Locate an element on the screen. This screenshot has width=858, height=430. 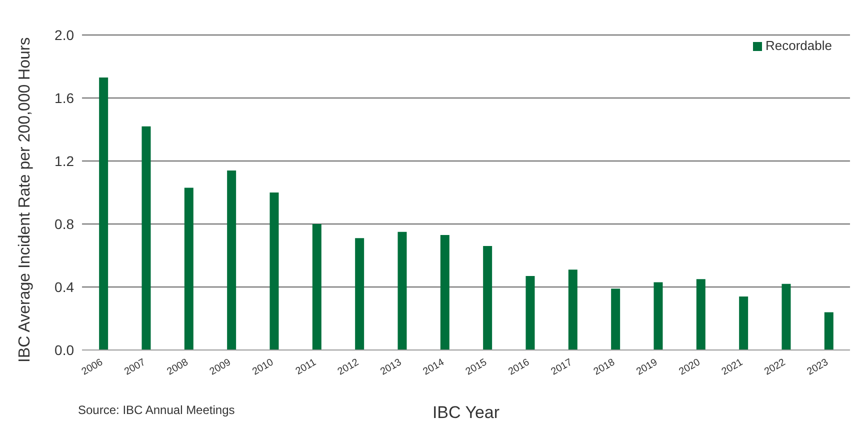
y-tick-label: 1.2 is located at coordinates (64, 160).